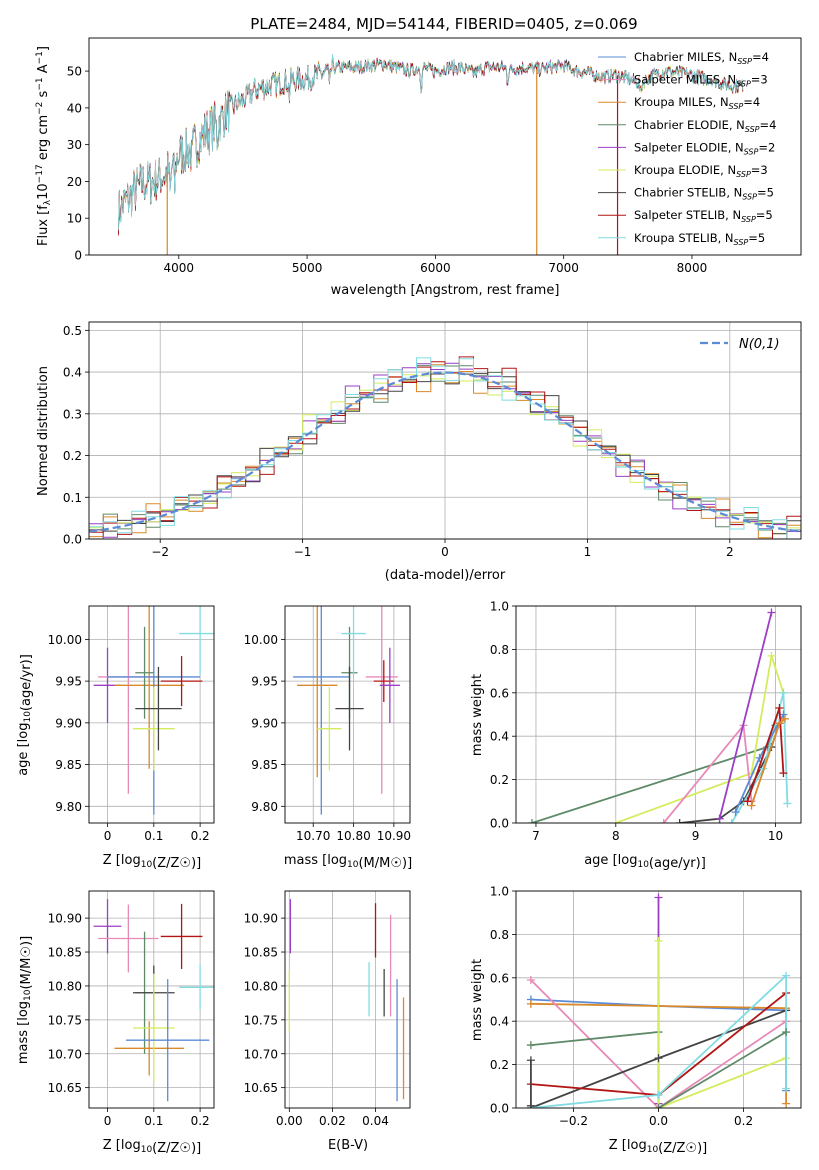  Describe the element at coordinates (307, 268) in the screenshot. I see `x-tick-label: 5000` at that location.